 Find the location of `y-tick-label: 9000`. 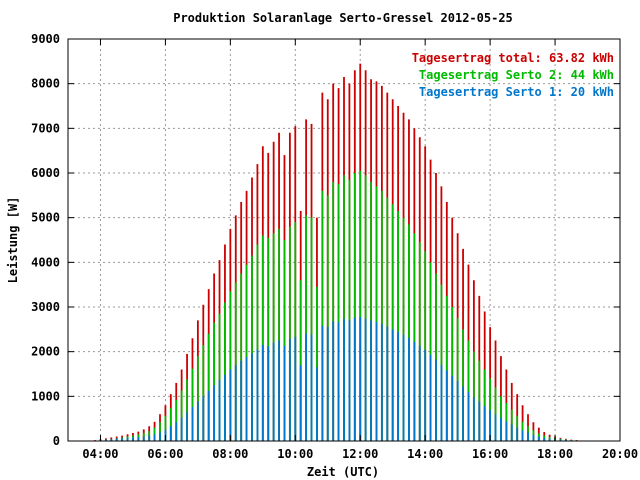

y-tick-label: 9000 is located at coordinates (45, 39).